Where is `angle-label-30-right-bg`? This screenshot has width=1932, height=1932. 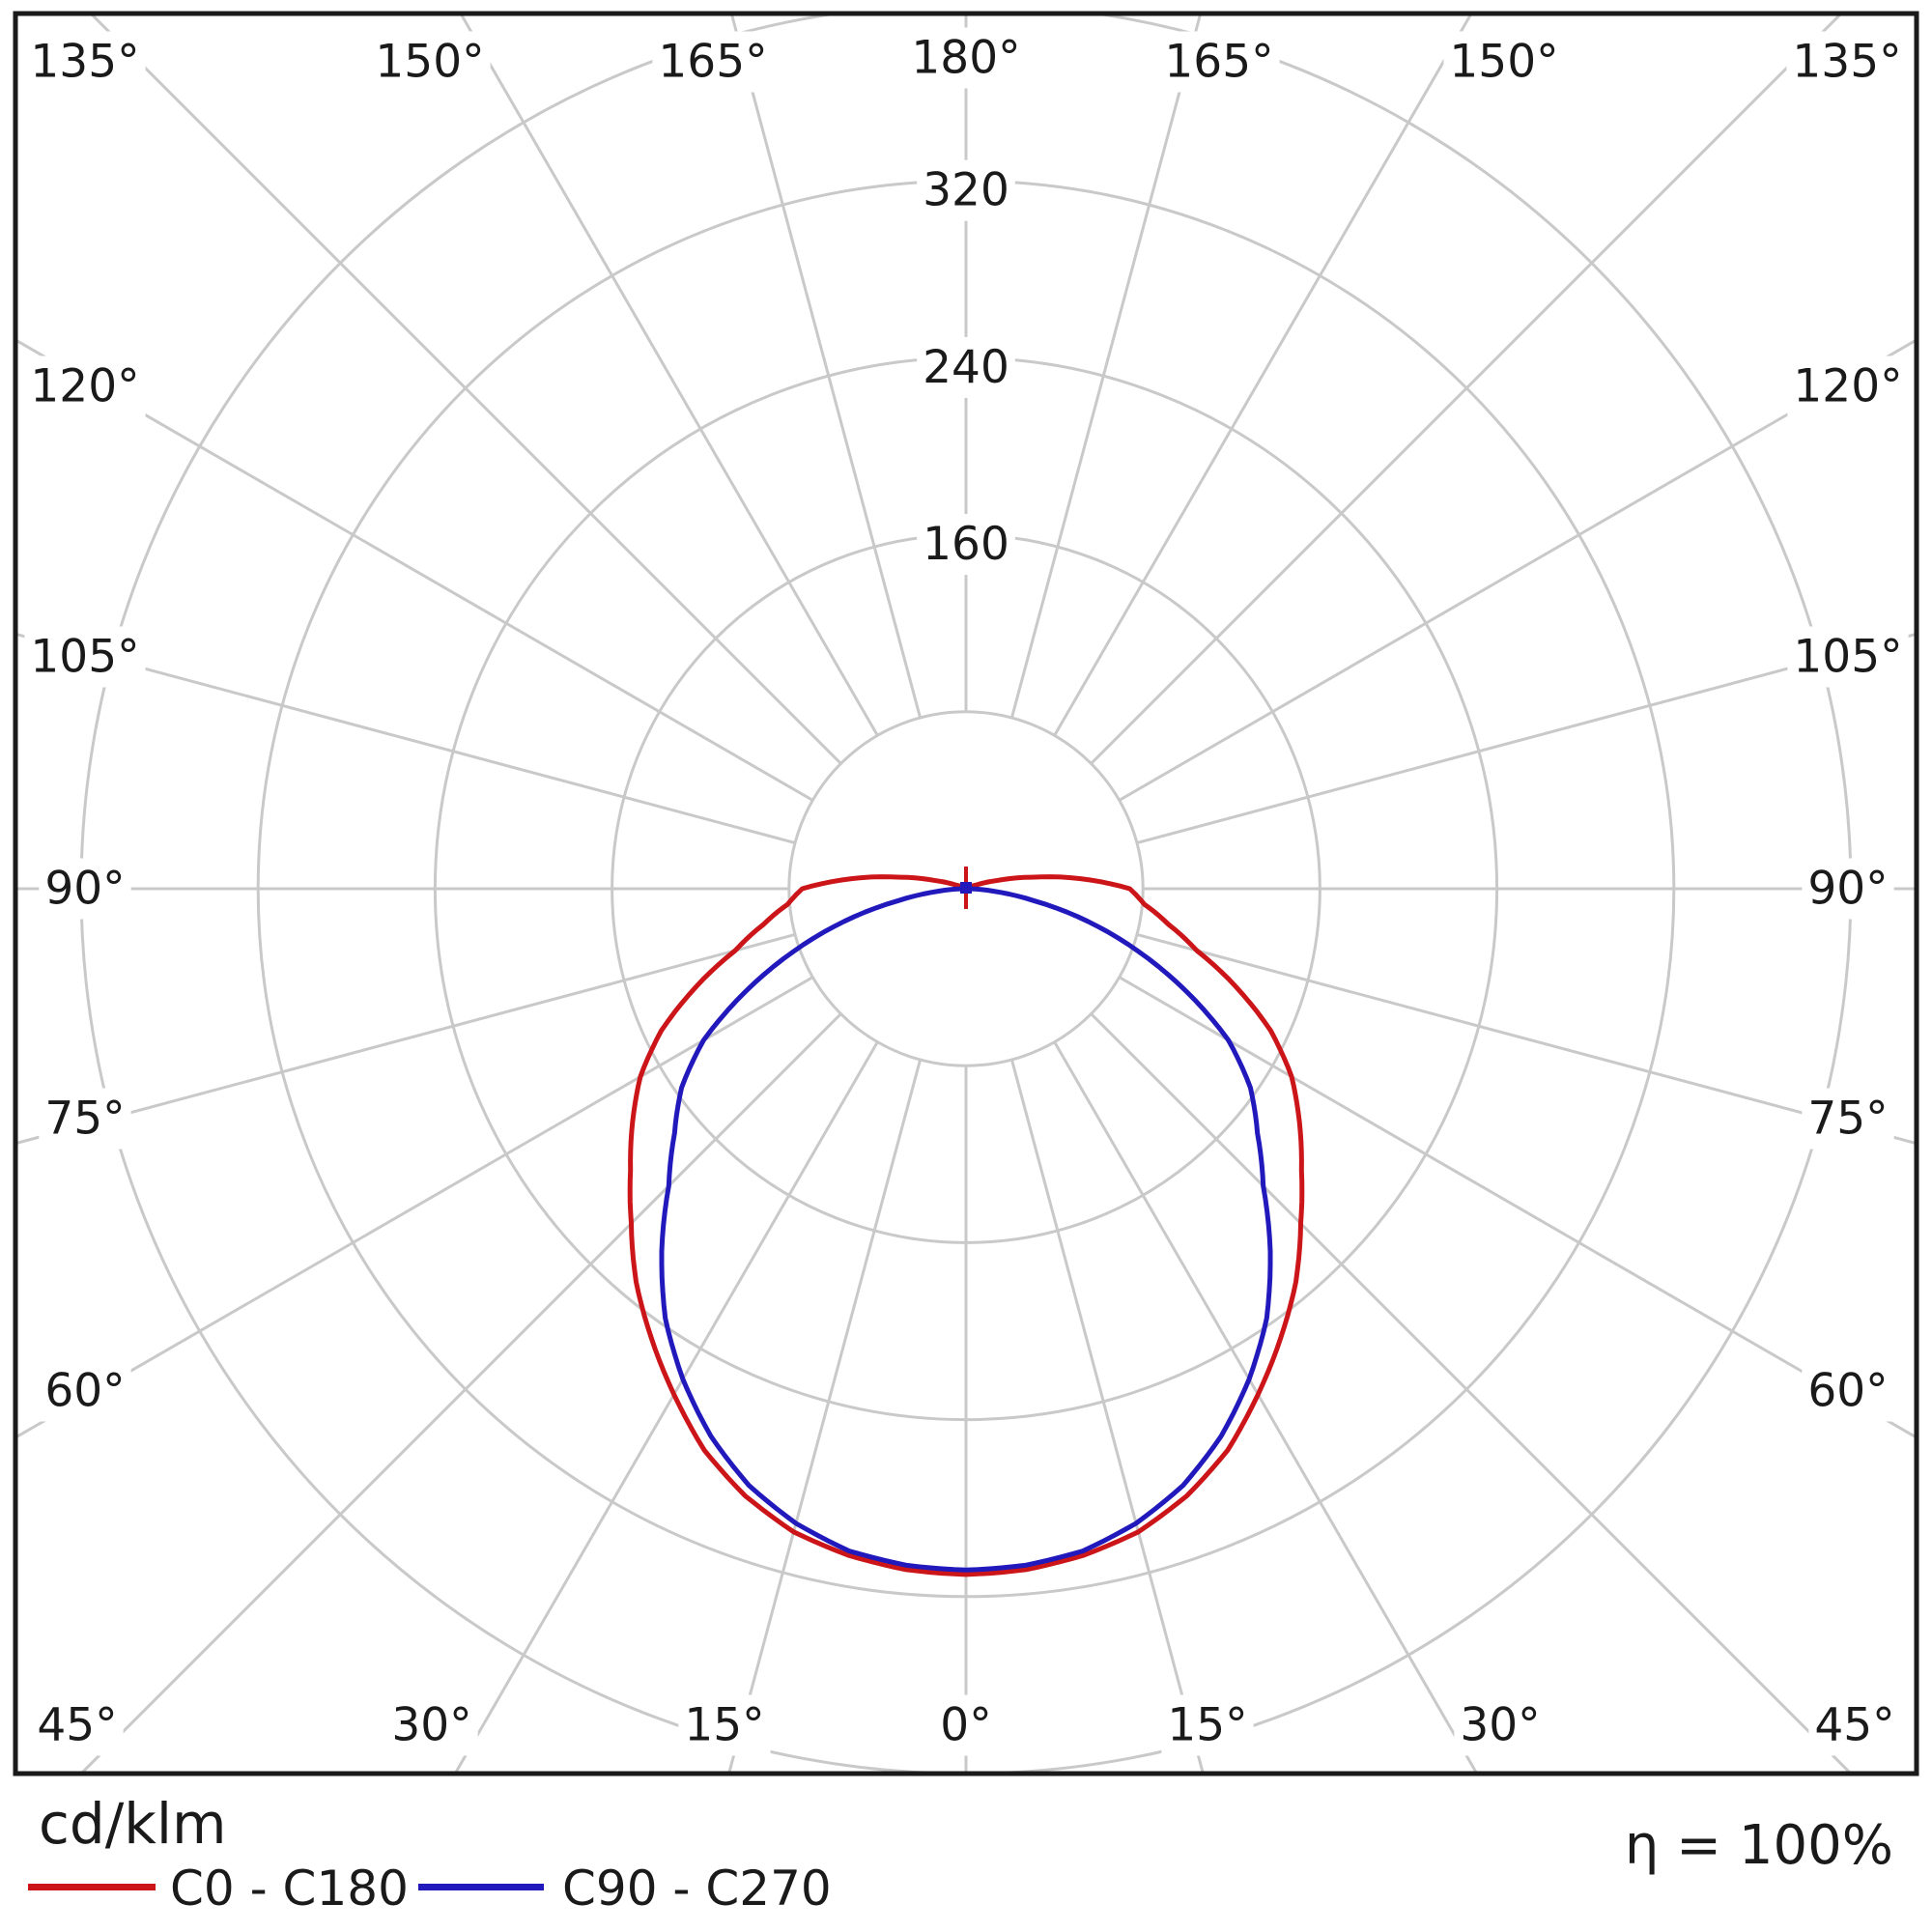
angle-label-30-right-bg is located at coordinates (1500, 1725).